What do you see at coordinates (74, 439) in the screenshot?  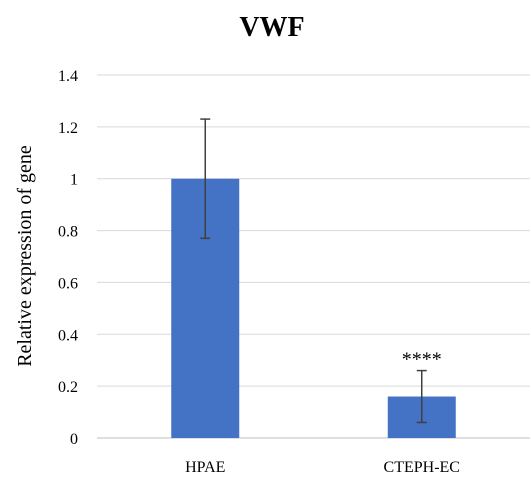 I see `y-tick-label: 0` at bounding box center [74, 439].